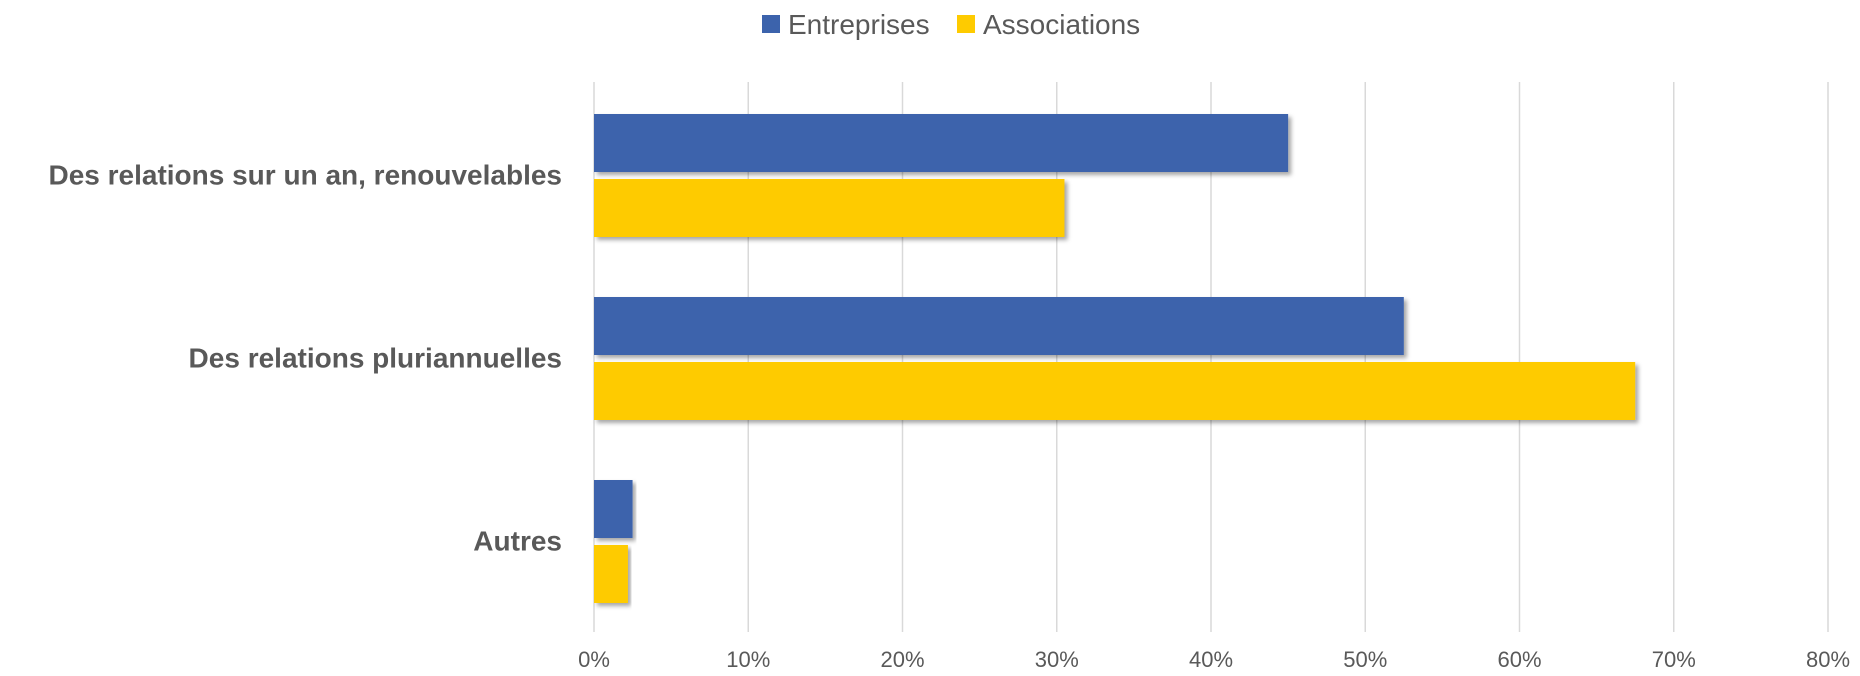 The width and height of the screenshot is (1860, 676). What do you see at coordinates (902, 659) in the screenshot?
I see `tick-label-20: 20%` at bounding box center [902, 659].